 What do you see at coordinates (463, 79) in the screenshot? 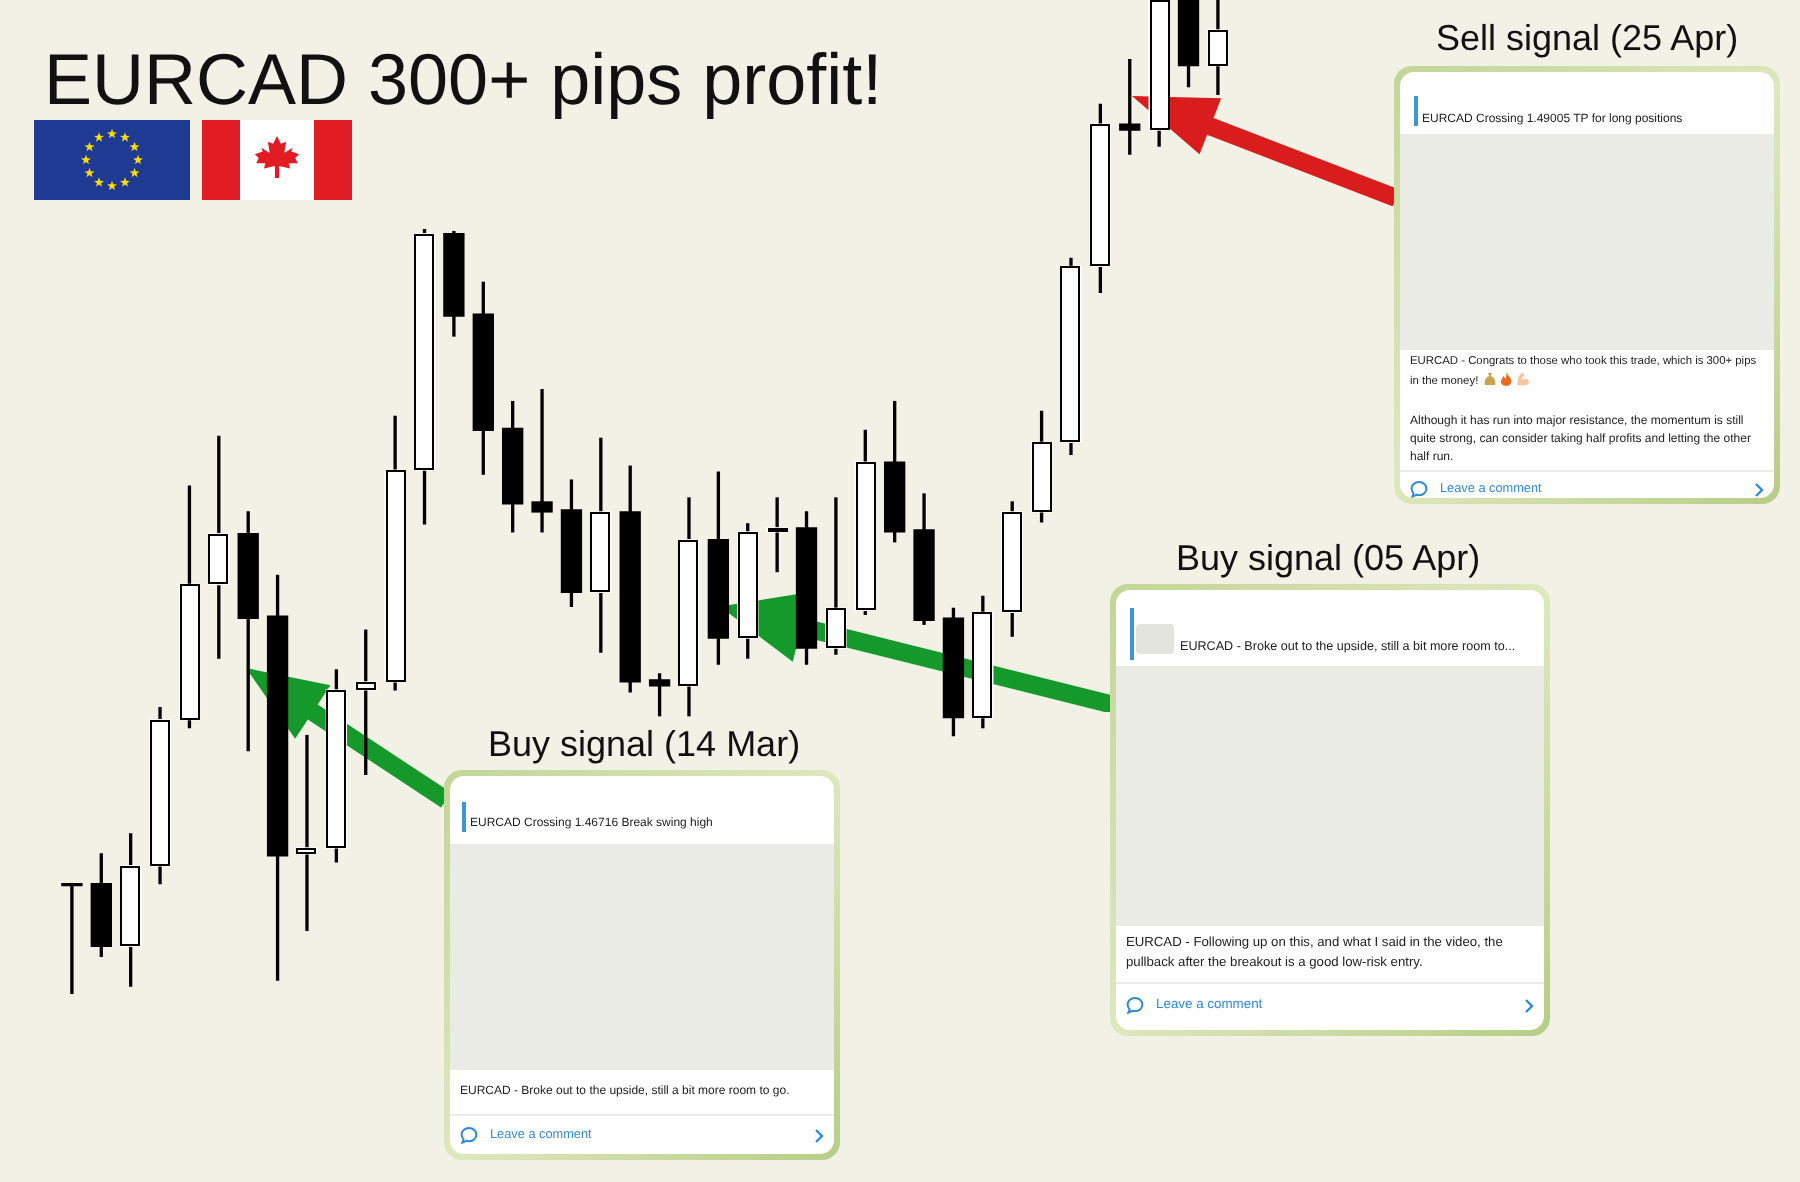
I see `text: EURCAD 300+ pips profit!` at bounding box center [463, 79].